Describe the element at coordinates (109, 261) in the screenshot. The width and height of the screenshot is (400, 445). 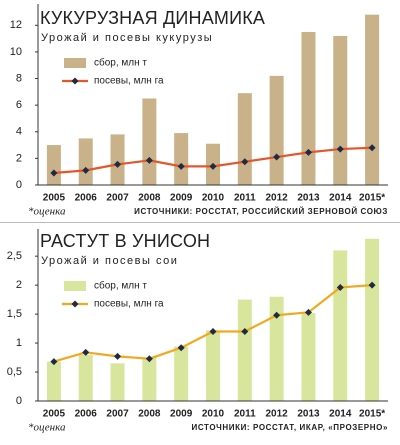
I see `chart-subtitle: Урожай и посевы сои` at that location.